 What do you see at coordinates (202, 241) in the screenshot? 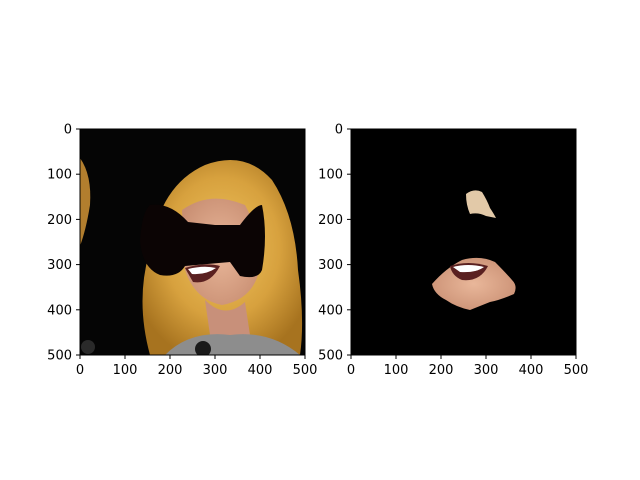
I see `bowtie-mask` at bounding box center [202, 241].